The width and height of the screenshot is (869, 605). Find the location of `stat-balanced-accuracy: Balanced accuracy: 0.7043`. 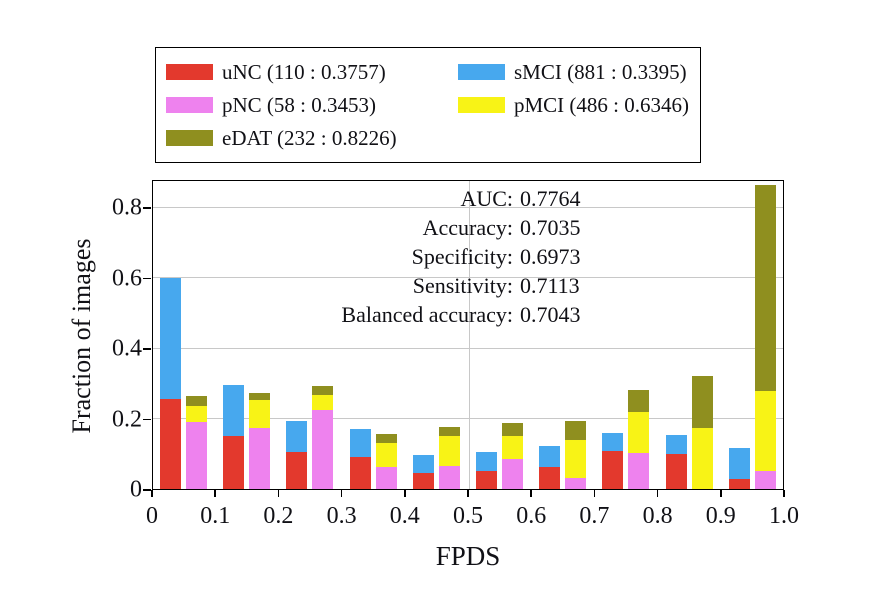

stat-balanced-accuracy: Balanced accuracy: 0.7043 is located at coordinates (466, 314).